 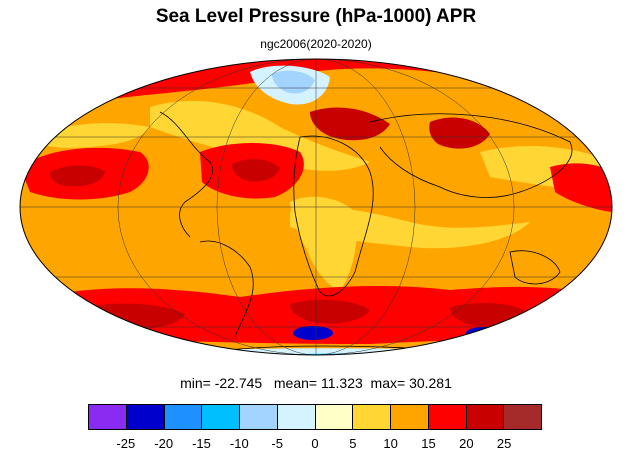 What do you see at coordinates (238, 383) in the screenshot?
I see `min-value: -22.745` at bounding box center [238, 383].